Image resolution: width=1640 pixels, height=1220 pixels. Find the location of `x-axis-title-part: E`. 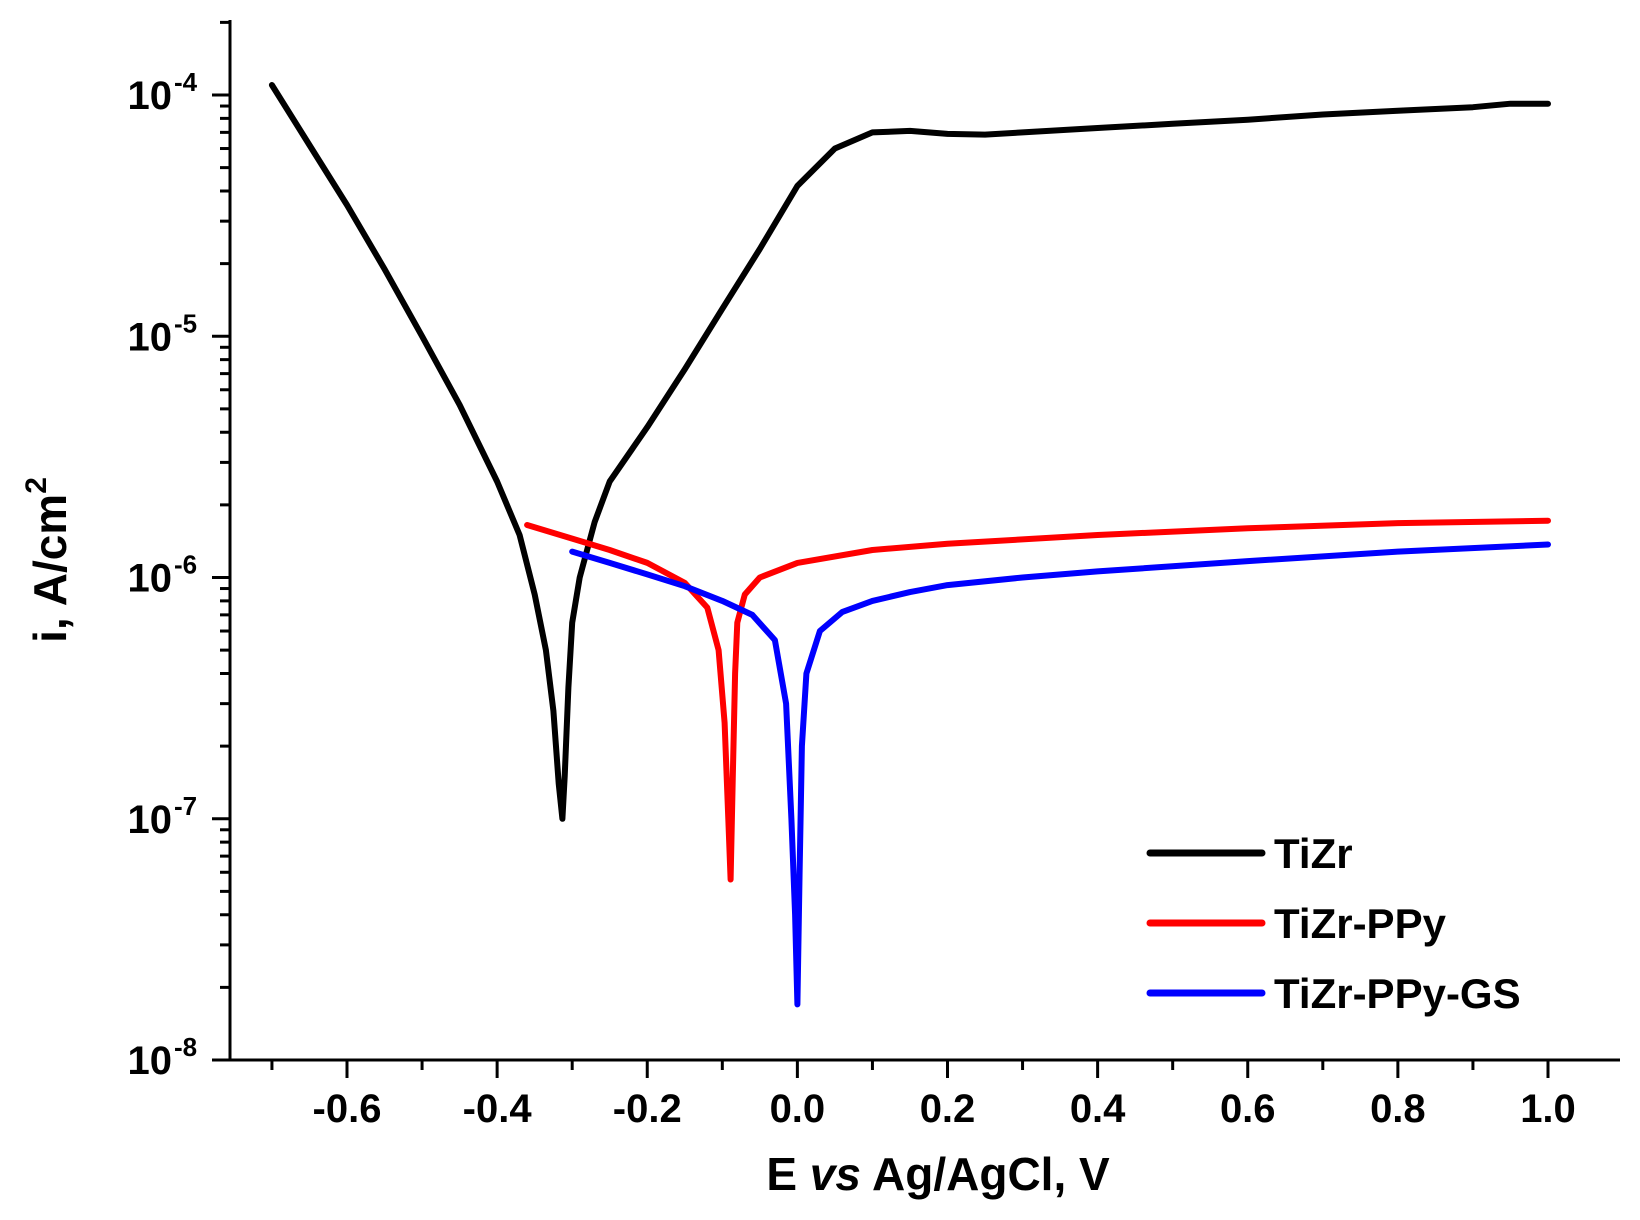

x-axis-title-part: E is located at coordinates (787, 1174).